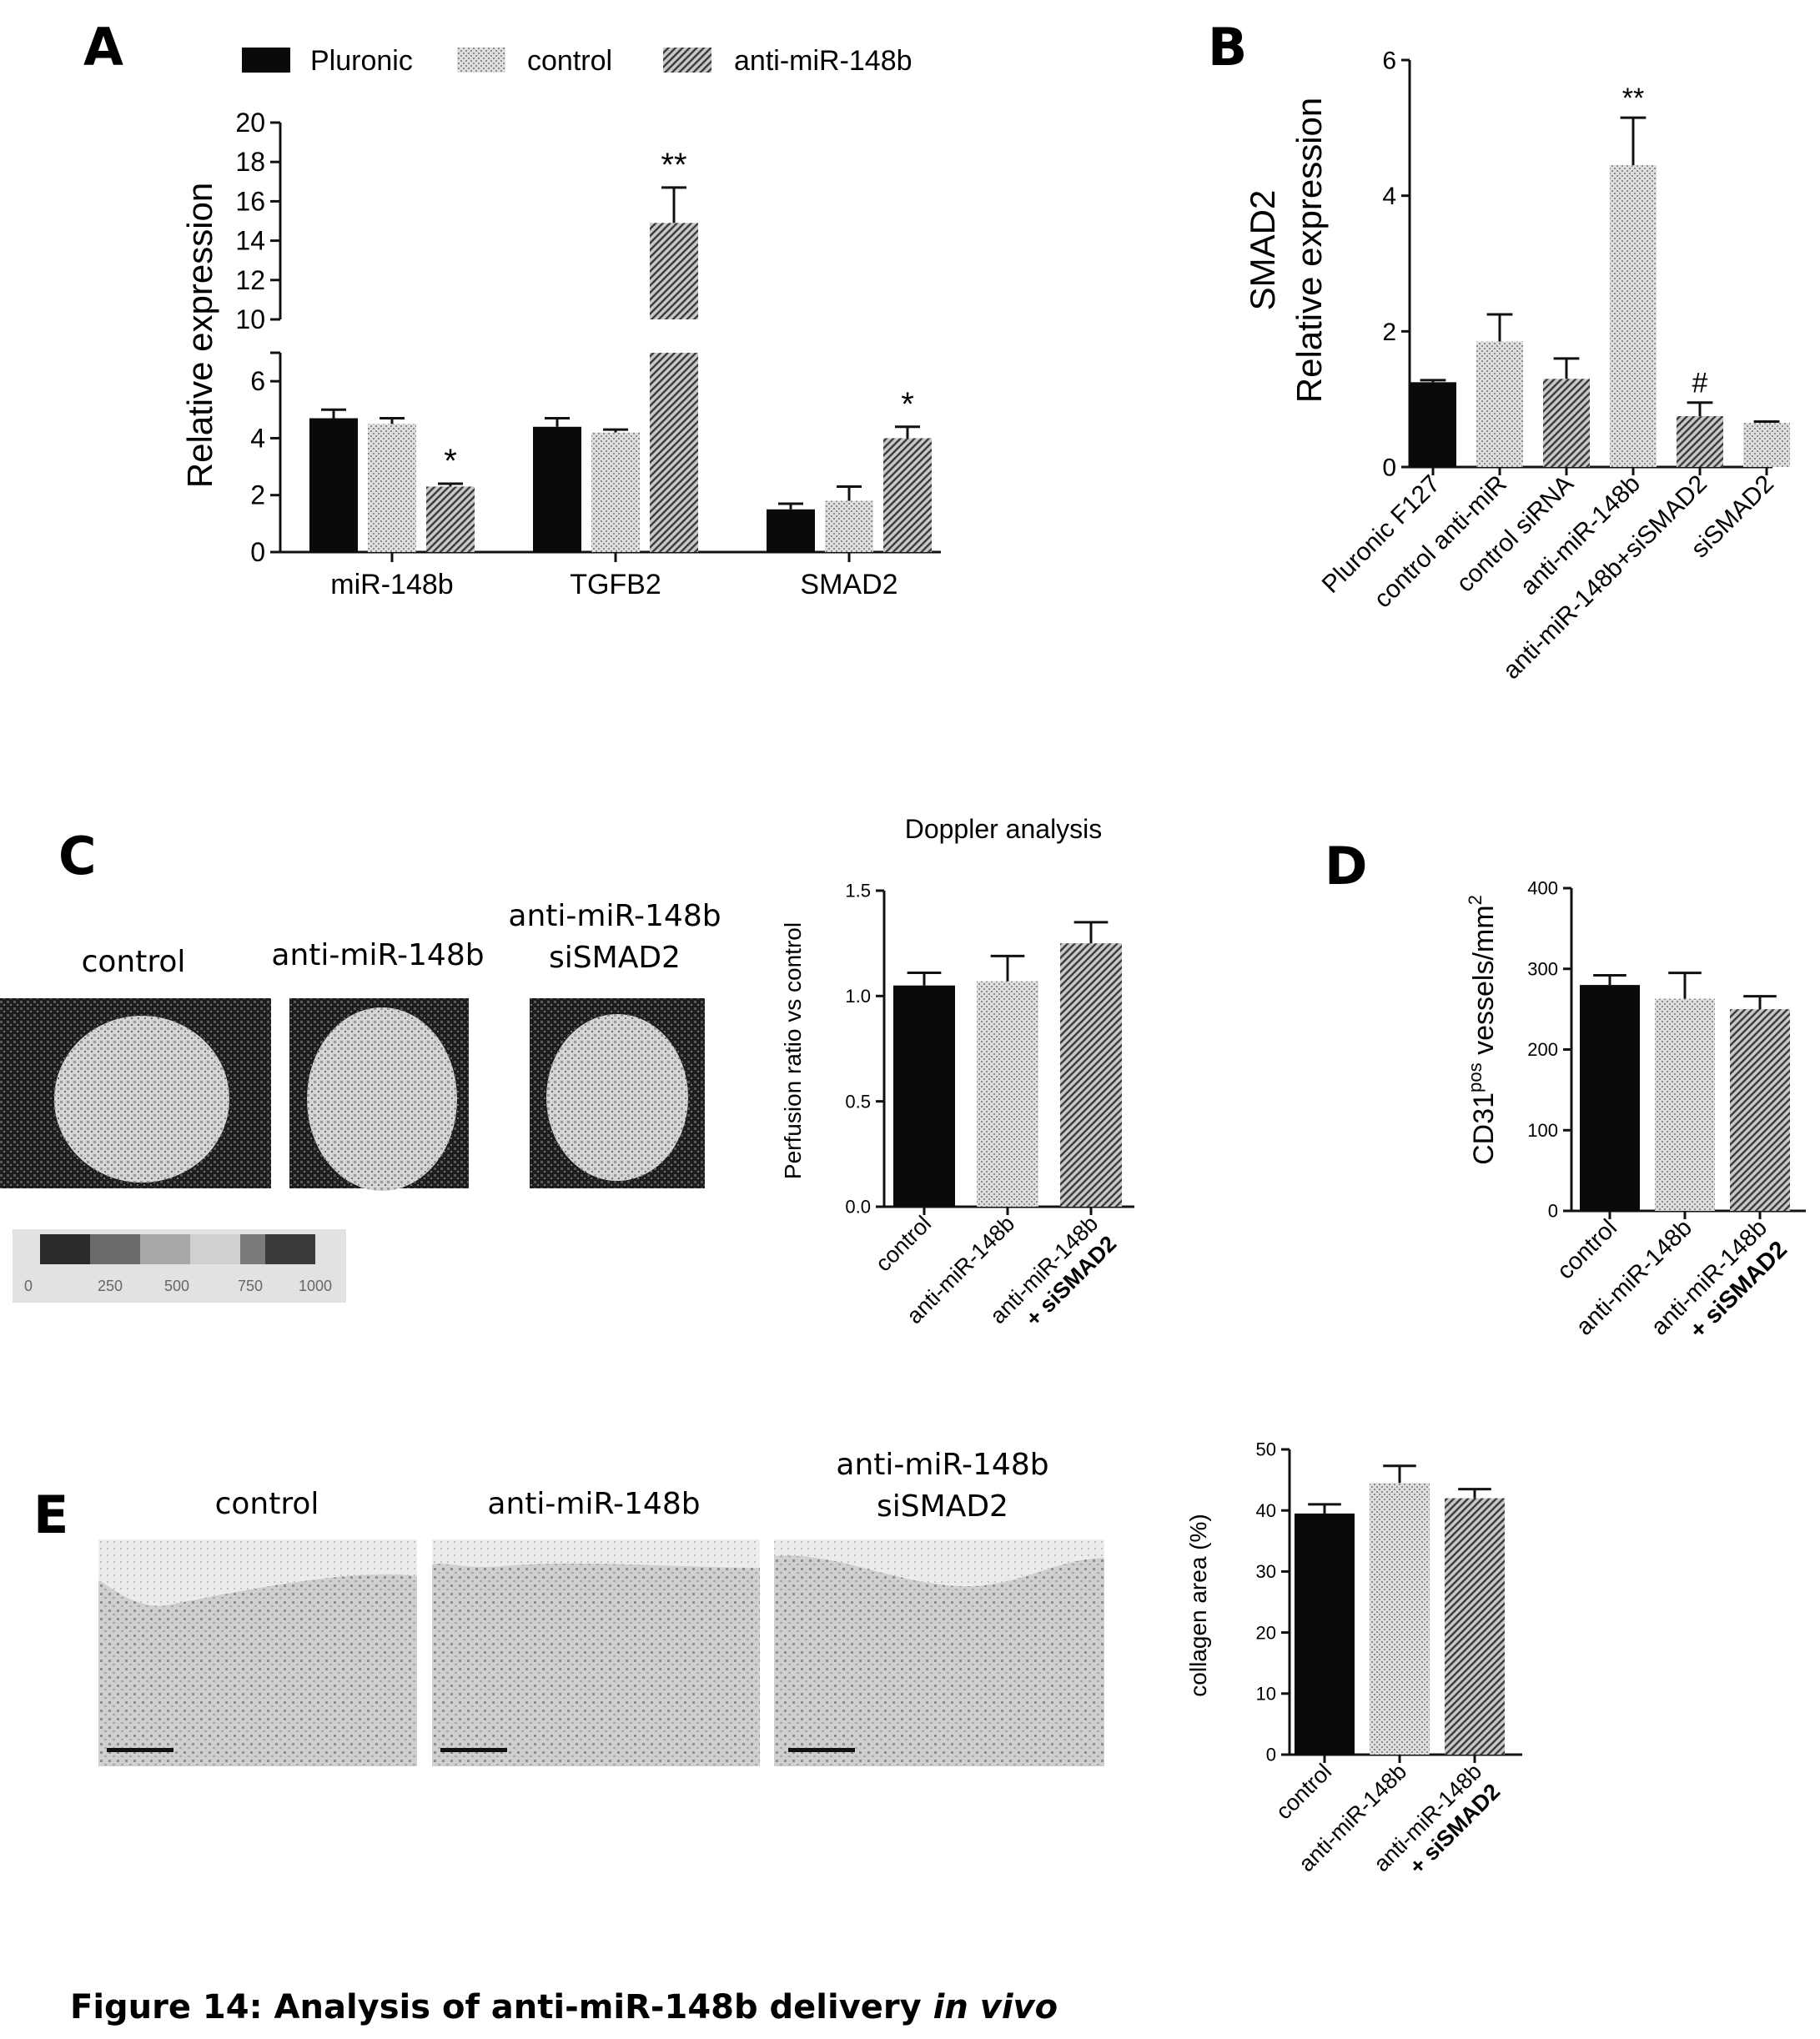  What do you see at coordinates (250, 241) in the screenshot?
I see `y-tick-label: 14` at bounding box center [250, 241].